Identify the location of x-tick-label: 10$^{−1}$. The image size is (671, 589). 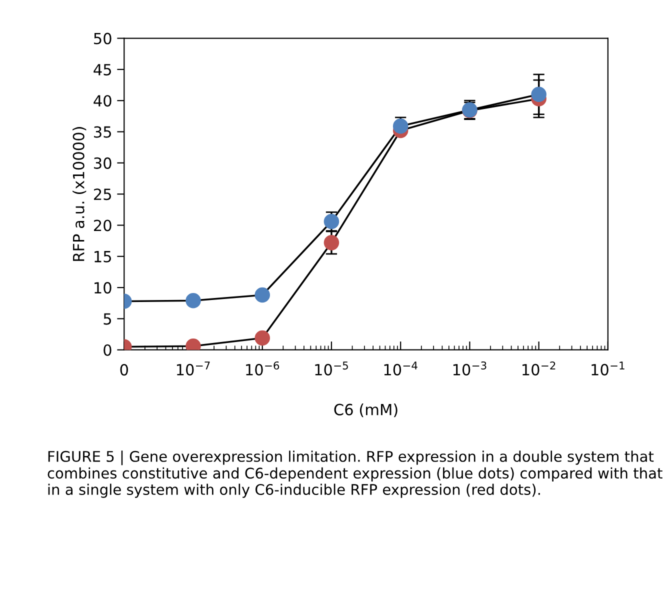
(608, 369).